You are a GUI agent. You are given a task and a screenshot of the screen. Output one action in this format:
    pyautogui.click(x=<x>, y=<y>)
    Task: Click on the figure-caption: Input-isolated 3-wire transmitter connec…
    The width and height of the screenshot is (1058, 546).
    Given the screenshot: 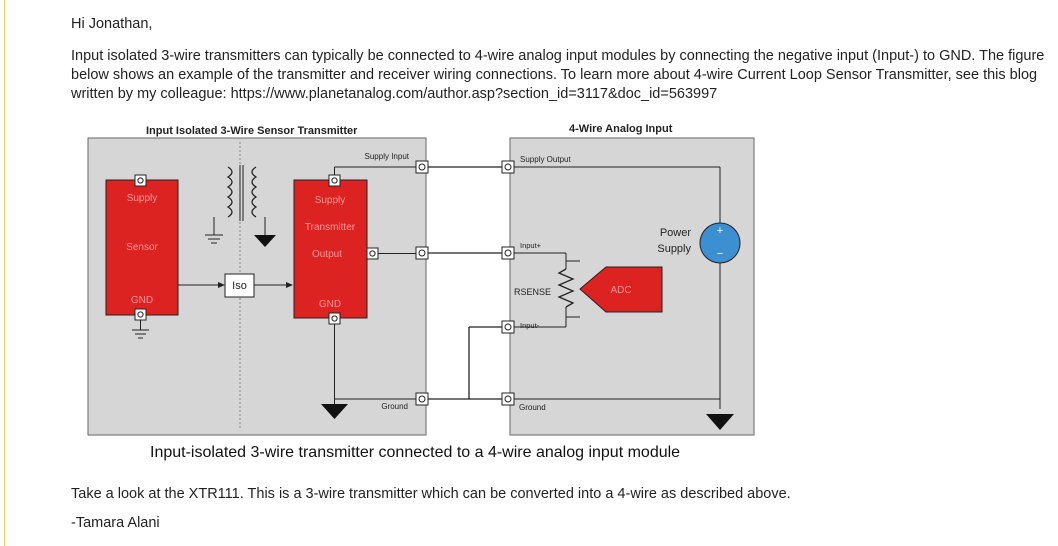 What is the action you would take?
    pyautogui.click(x=415, y=452)
    